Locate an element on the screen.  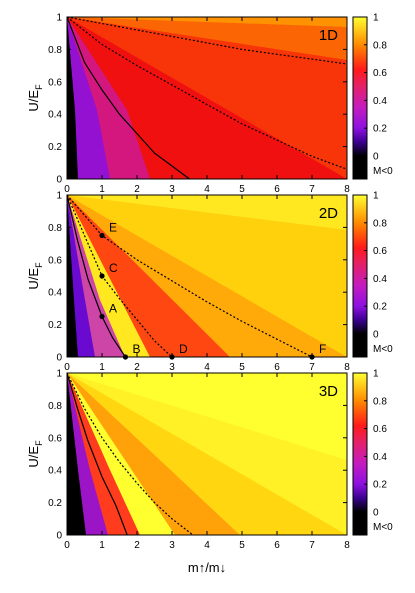
point-f-label: F is located at coordinates (322, 349).